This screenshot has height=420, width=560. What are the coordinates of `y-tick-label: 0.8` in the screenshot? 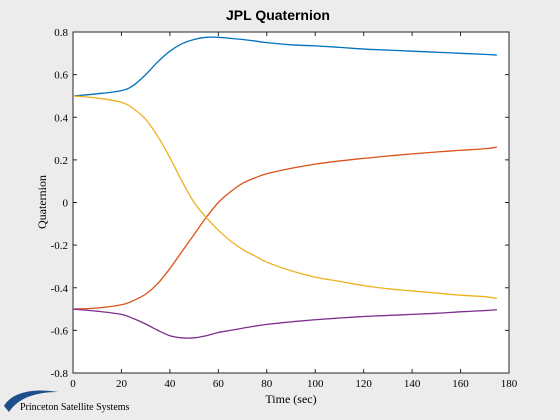 It's located at (61, 33).